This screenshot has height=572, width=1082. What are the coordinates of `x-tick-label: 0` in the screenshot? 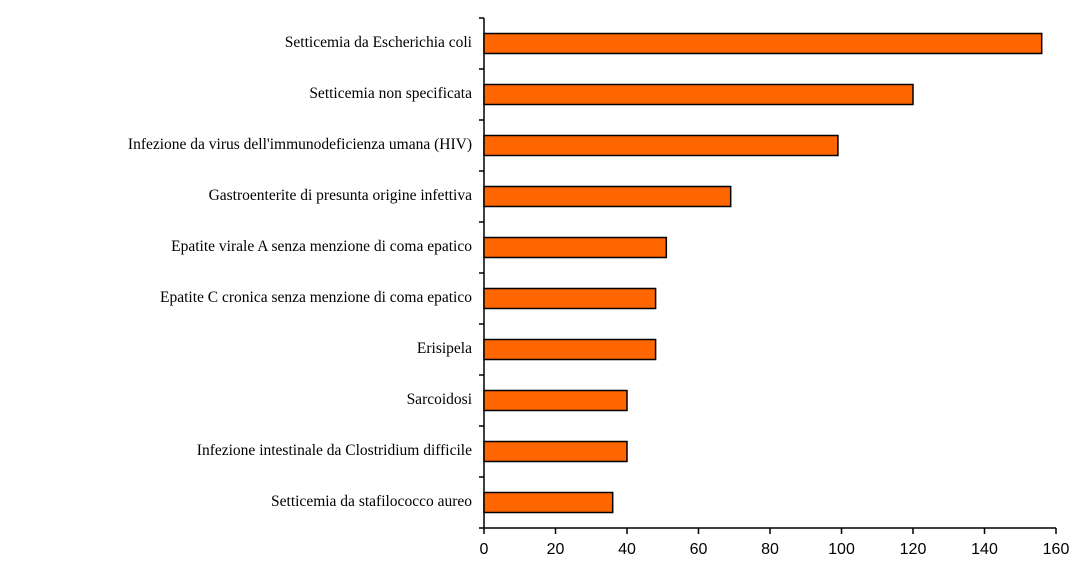 It's located at (484, 549).